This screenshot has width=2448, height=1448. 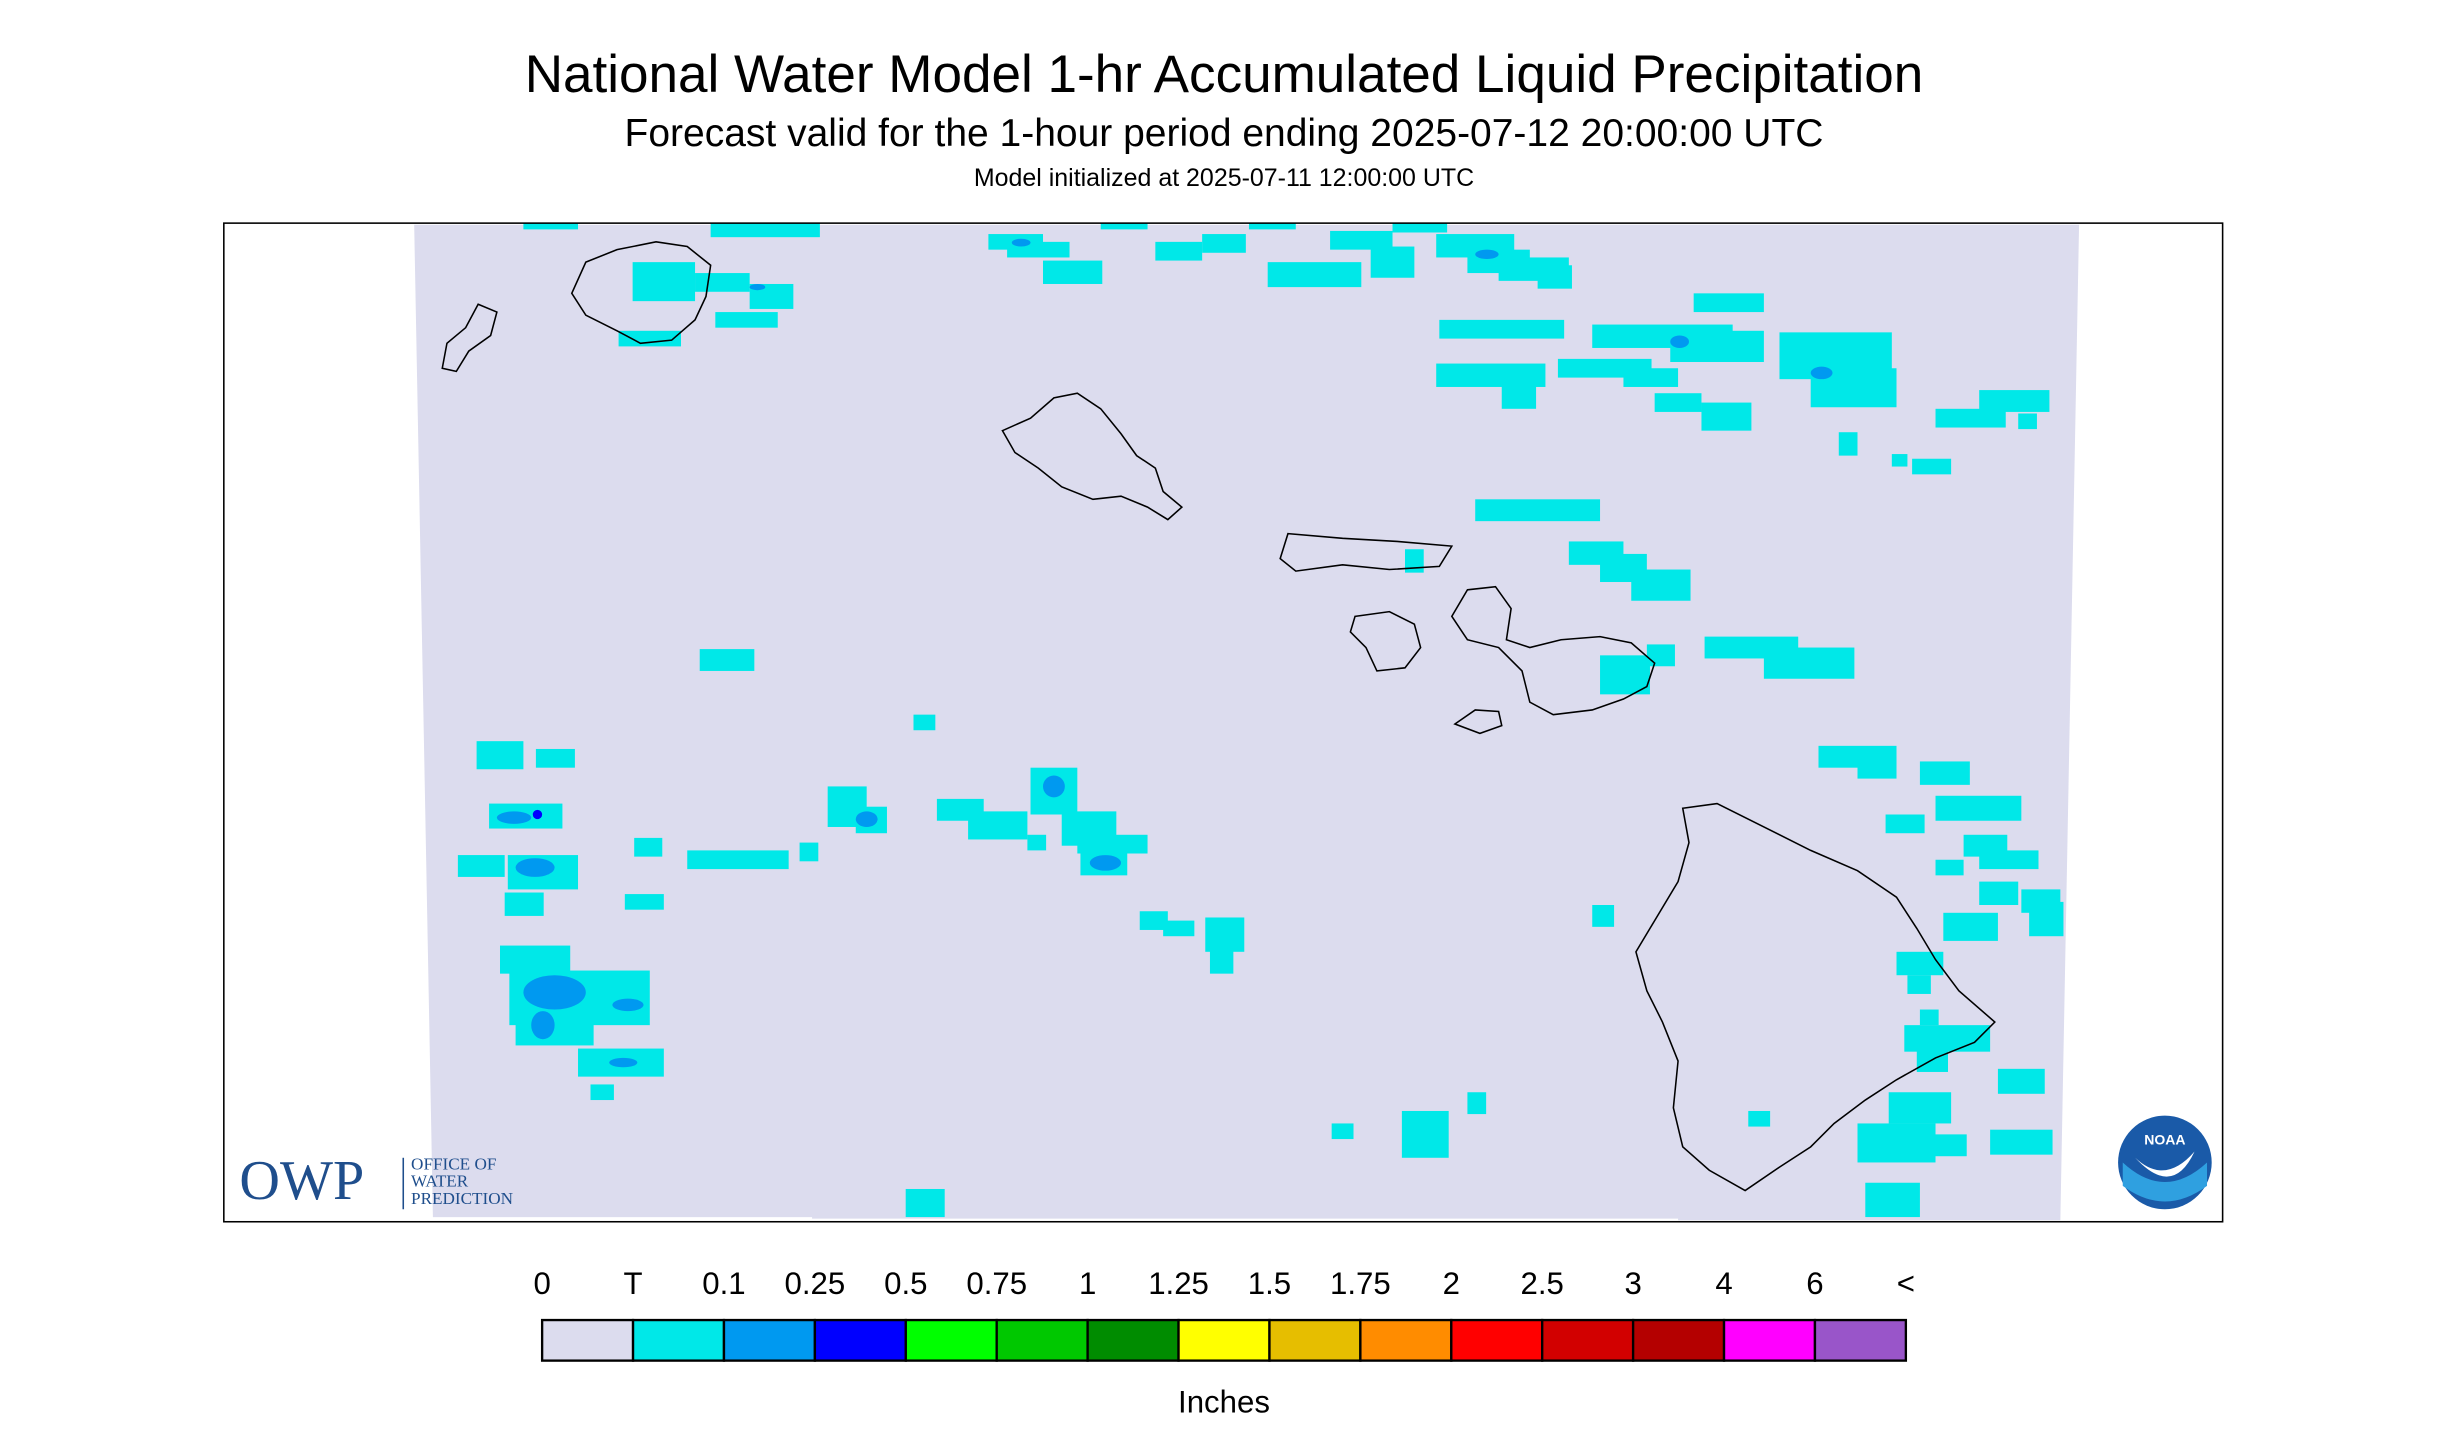 What do you see at coordinates (440, 1181) in the screenshot?
I see `owp-line: WATER` at bounding box center [440, 1181].